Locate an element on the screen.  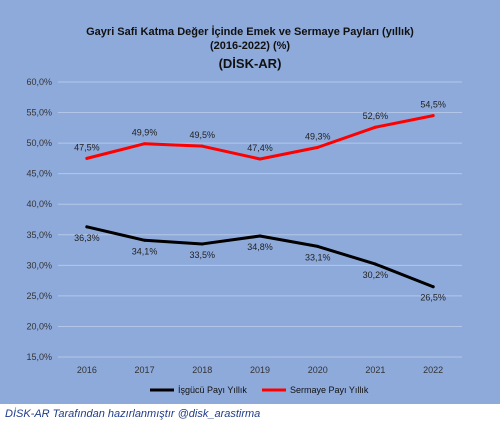
data-label: 30,2% is located at coordinates (376, 275).